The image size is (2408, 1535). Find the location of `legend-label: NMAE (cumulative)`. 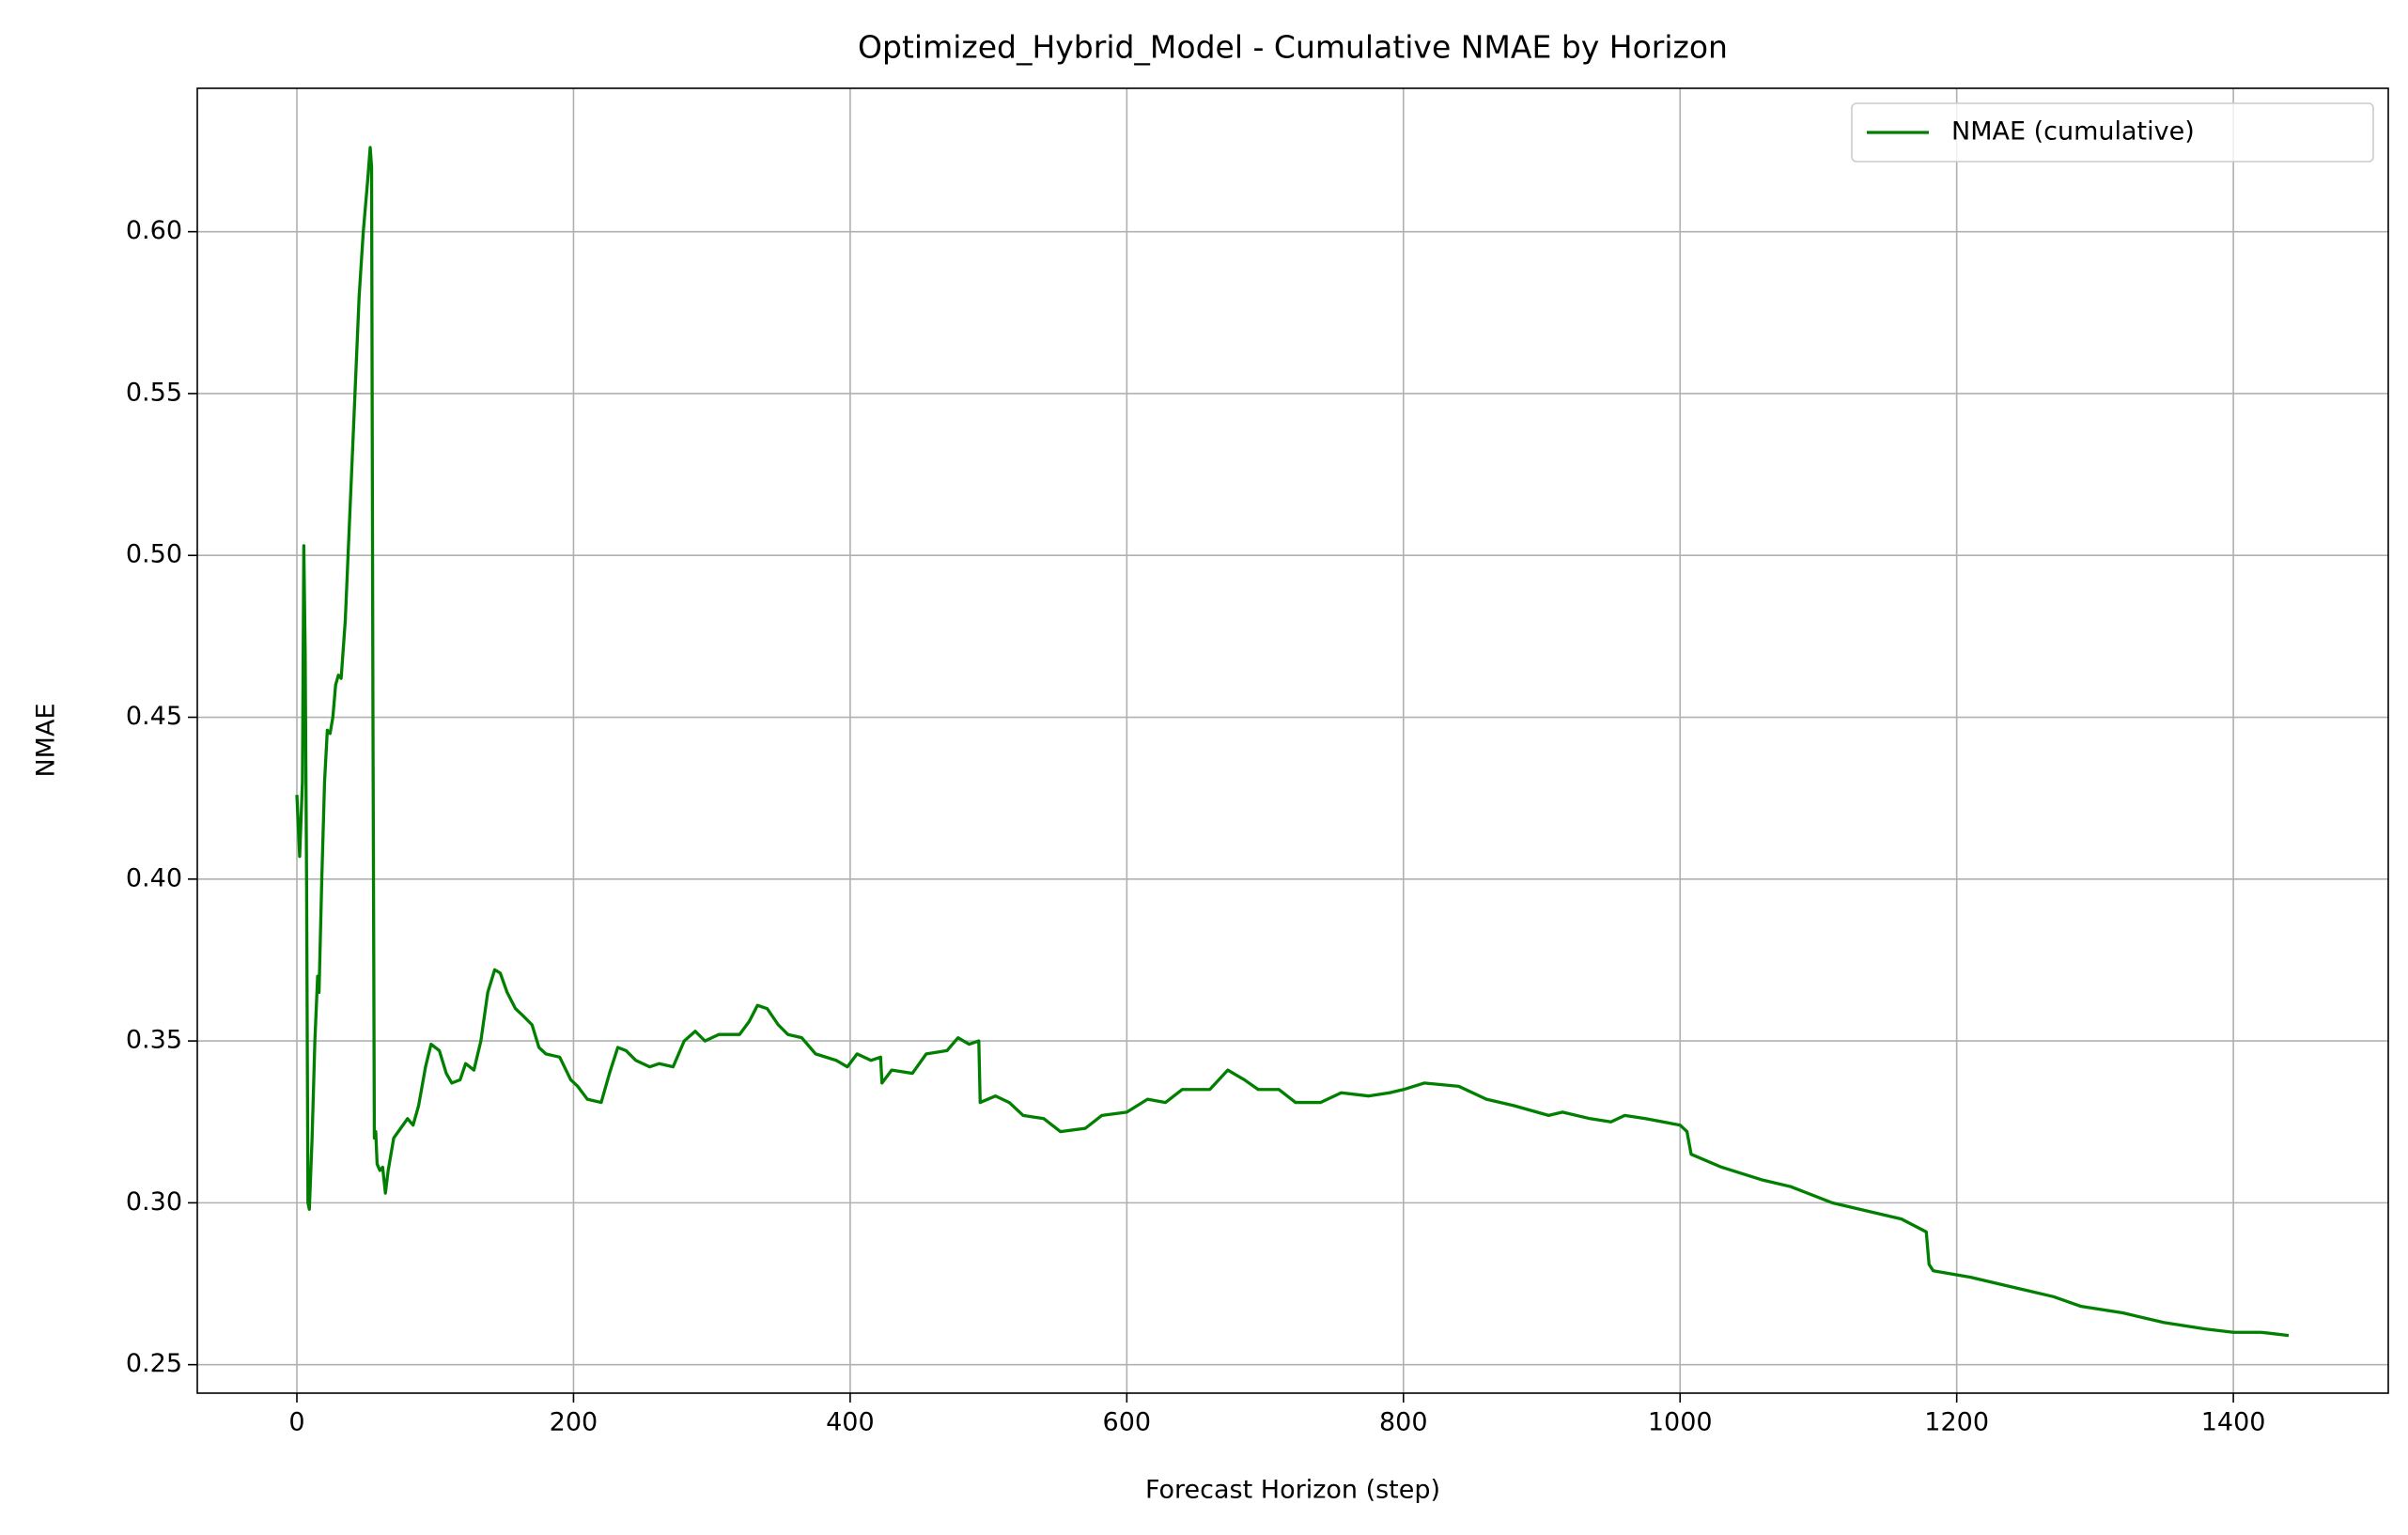

legend-label: NMAE (cumulative) is located at coordinates (2073, 132).